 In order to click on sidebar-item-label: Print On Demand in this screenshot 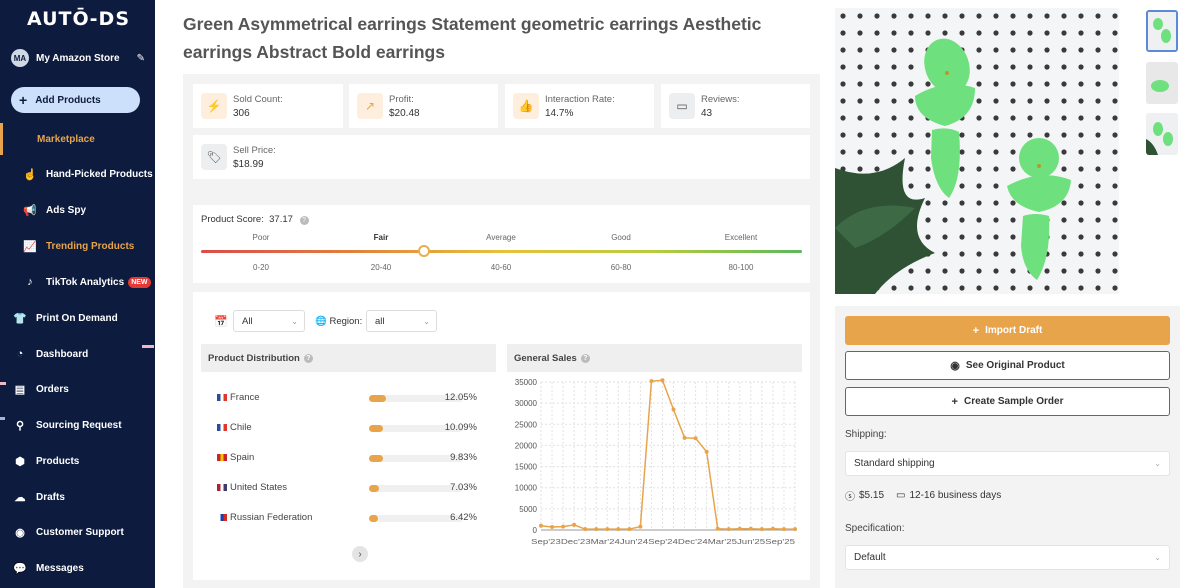, I will do `click(77, 318)`.